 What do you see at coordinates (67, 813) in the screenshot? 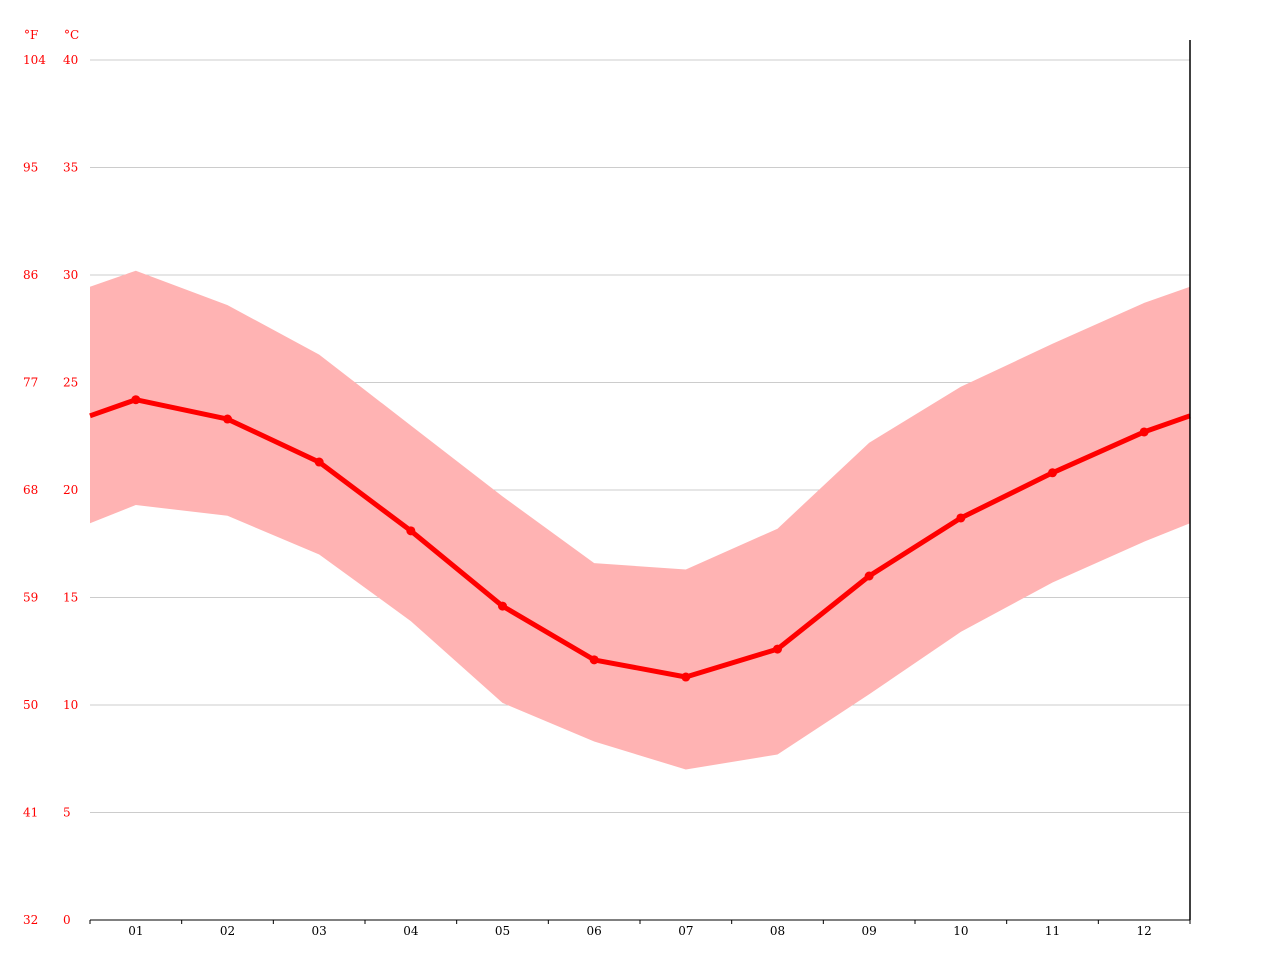
I see `y-tick-label-celsius: 5` at bounding box center [67, 813].